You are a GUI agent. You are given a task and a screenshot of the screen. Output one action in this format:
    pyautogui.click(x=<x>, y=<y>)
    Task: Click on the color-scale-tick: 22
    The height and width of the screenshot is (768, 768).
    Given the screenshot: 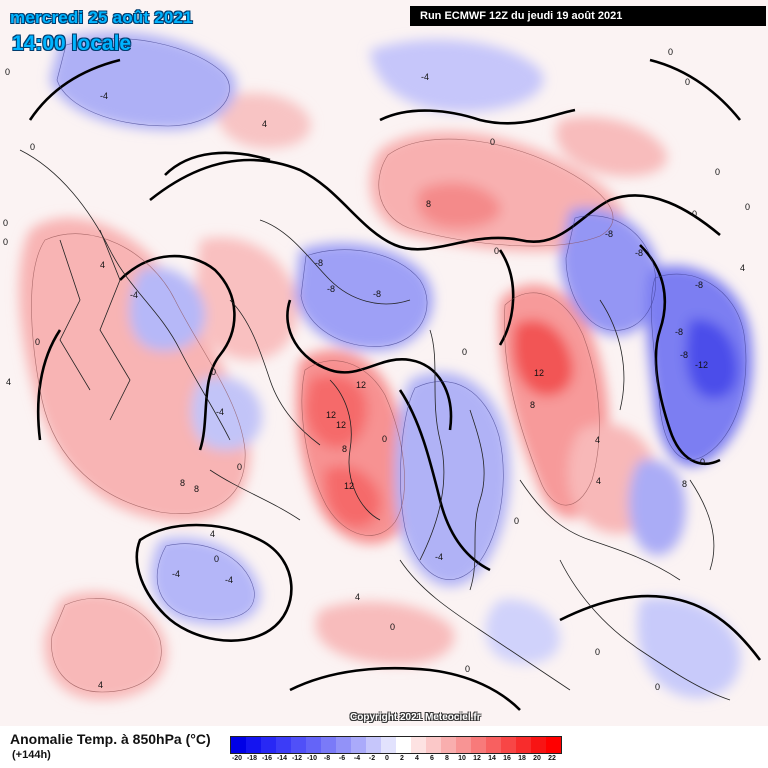 What is the action you would take?
    pyautogui.click(x=552, y=758)
    